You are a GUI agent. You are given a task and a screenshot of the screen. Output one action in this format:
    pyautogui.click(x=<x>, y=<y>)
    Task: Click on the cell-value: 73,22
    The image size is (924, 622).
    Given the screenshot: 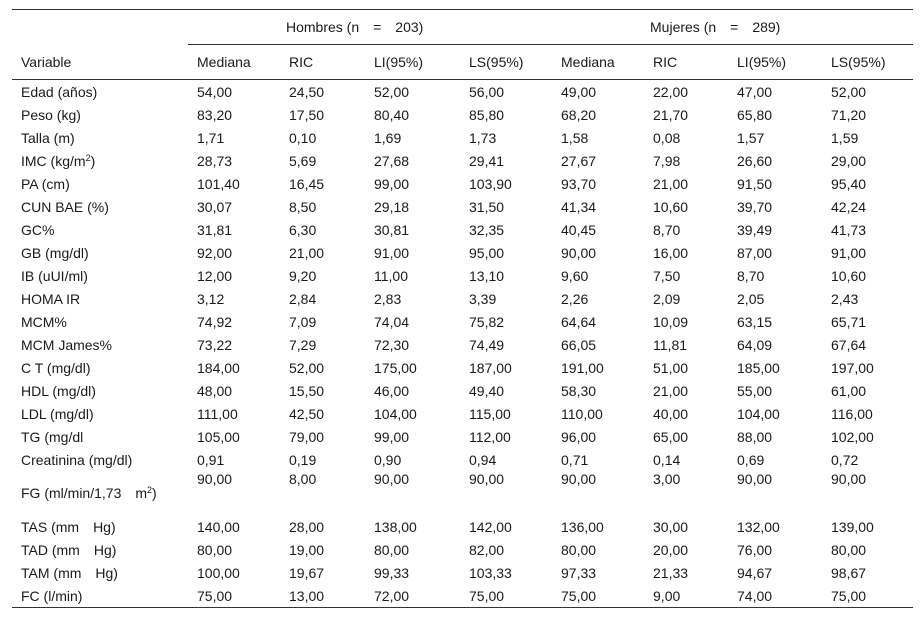 What is the action you would take?
    pyautogui.click(x=215, y=344)
    